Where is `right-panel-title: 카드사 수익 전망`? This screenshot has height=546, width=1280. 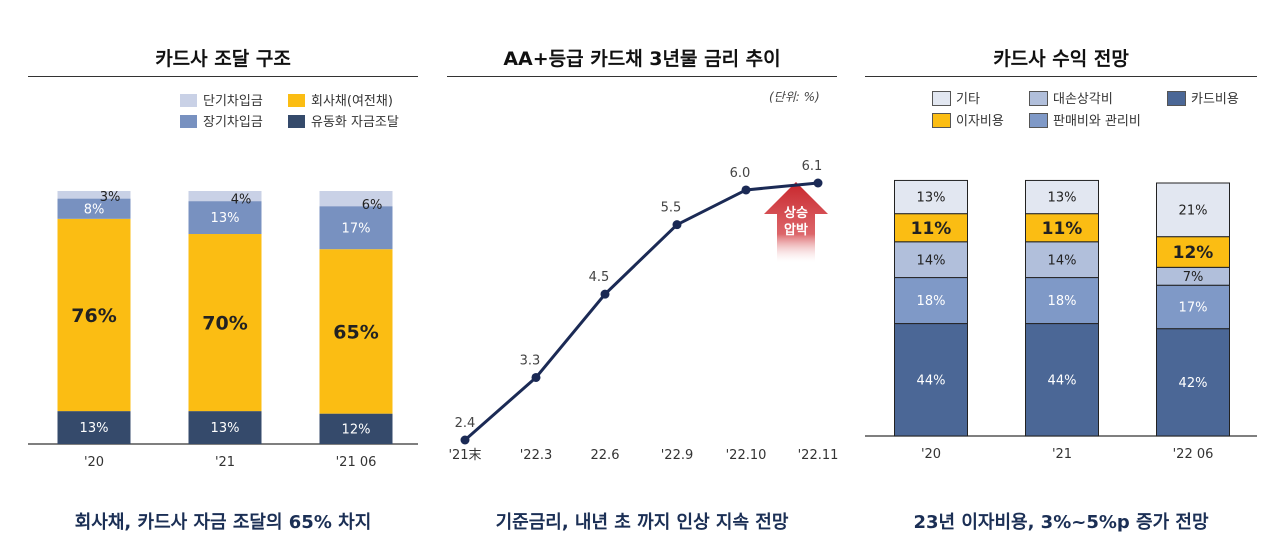 right-panel-title: 카드사 수익 전망 is located at coordinates (1061, 59).